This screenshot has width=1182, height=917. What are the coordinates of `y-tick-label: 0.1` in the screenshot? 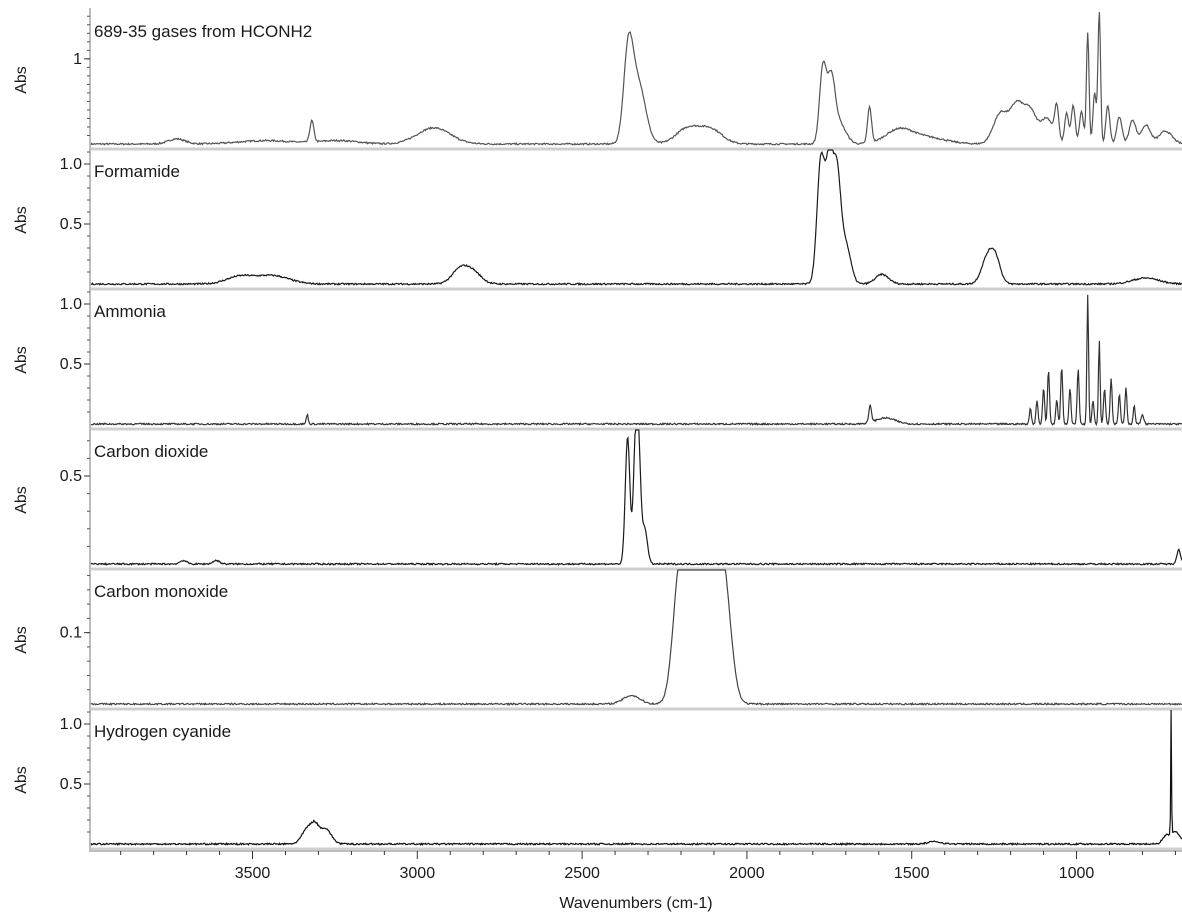 It's located at (71, 633).